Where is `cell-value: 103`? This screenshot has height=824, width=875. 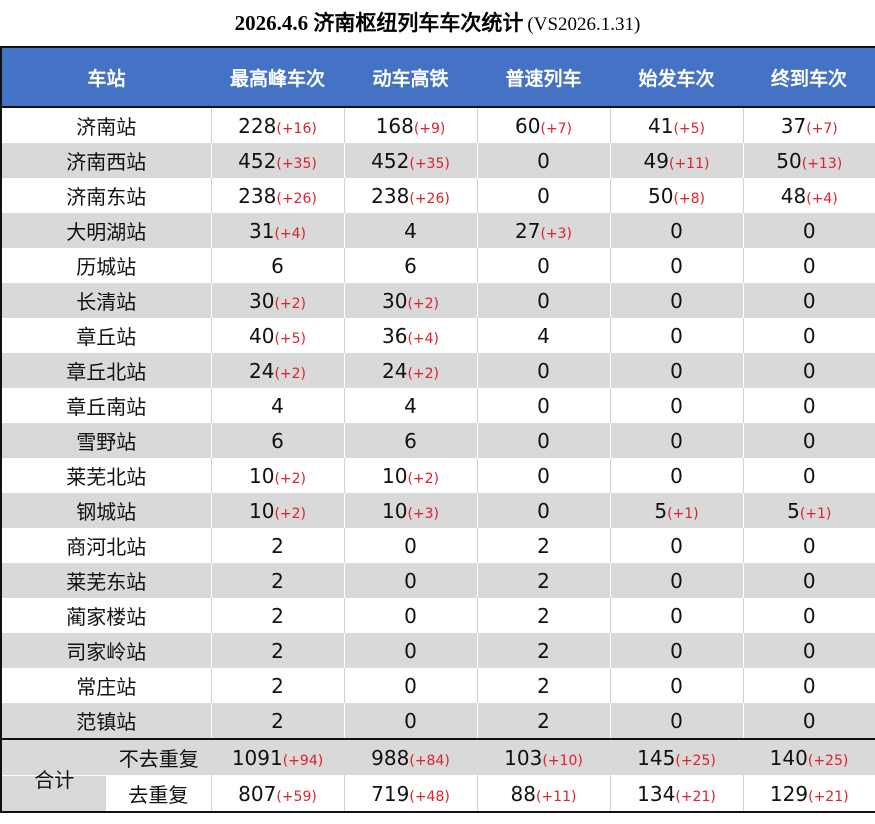
cell-value: 103 is located at coordinates (523, 757).